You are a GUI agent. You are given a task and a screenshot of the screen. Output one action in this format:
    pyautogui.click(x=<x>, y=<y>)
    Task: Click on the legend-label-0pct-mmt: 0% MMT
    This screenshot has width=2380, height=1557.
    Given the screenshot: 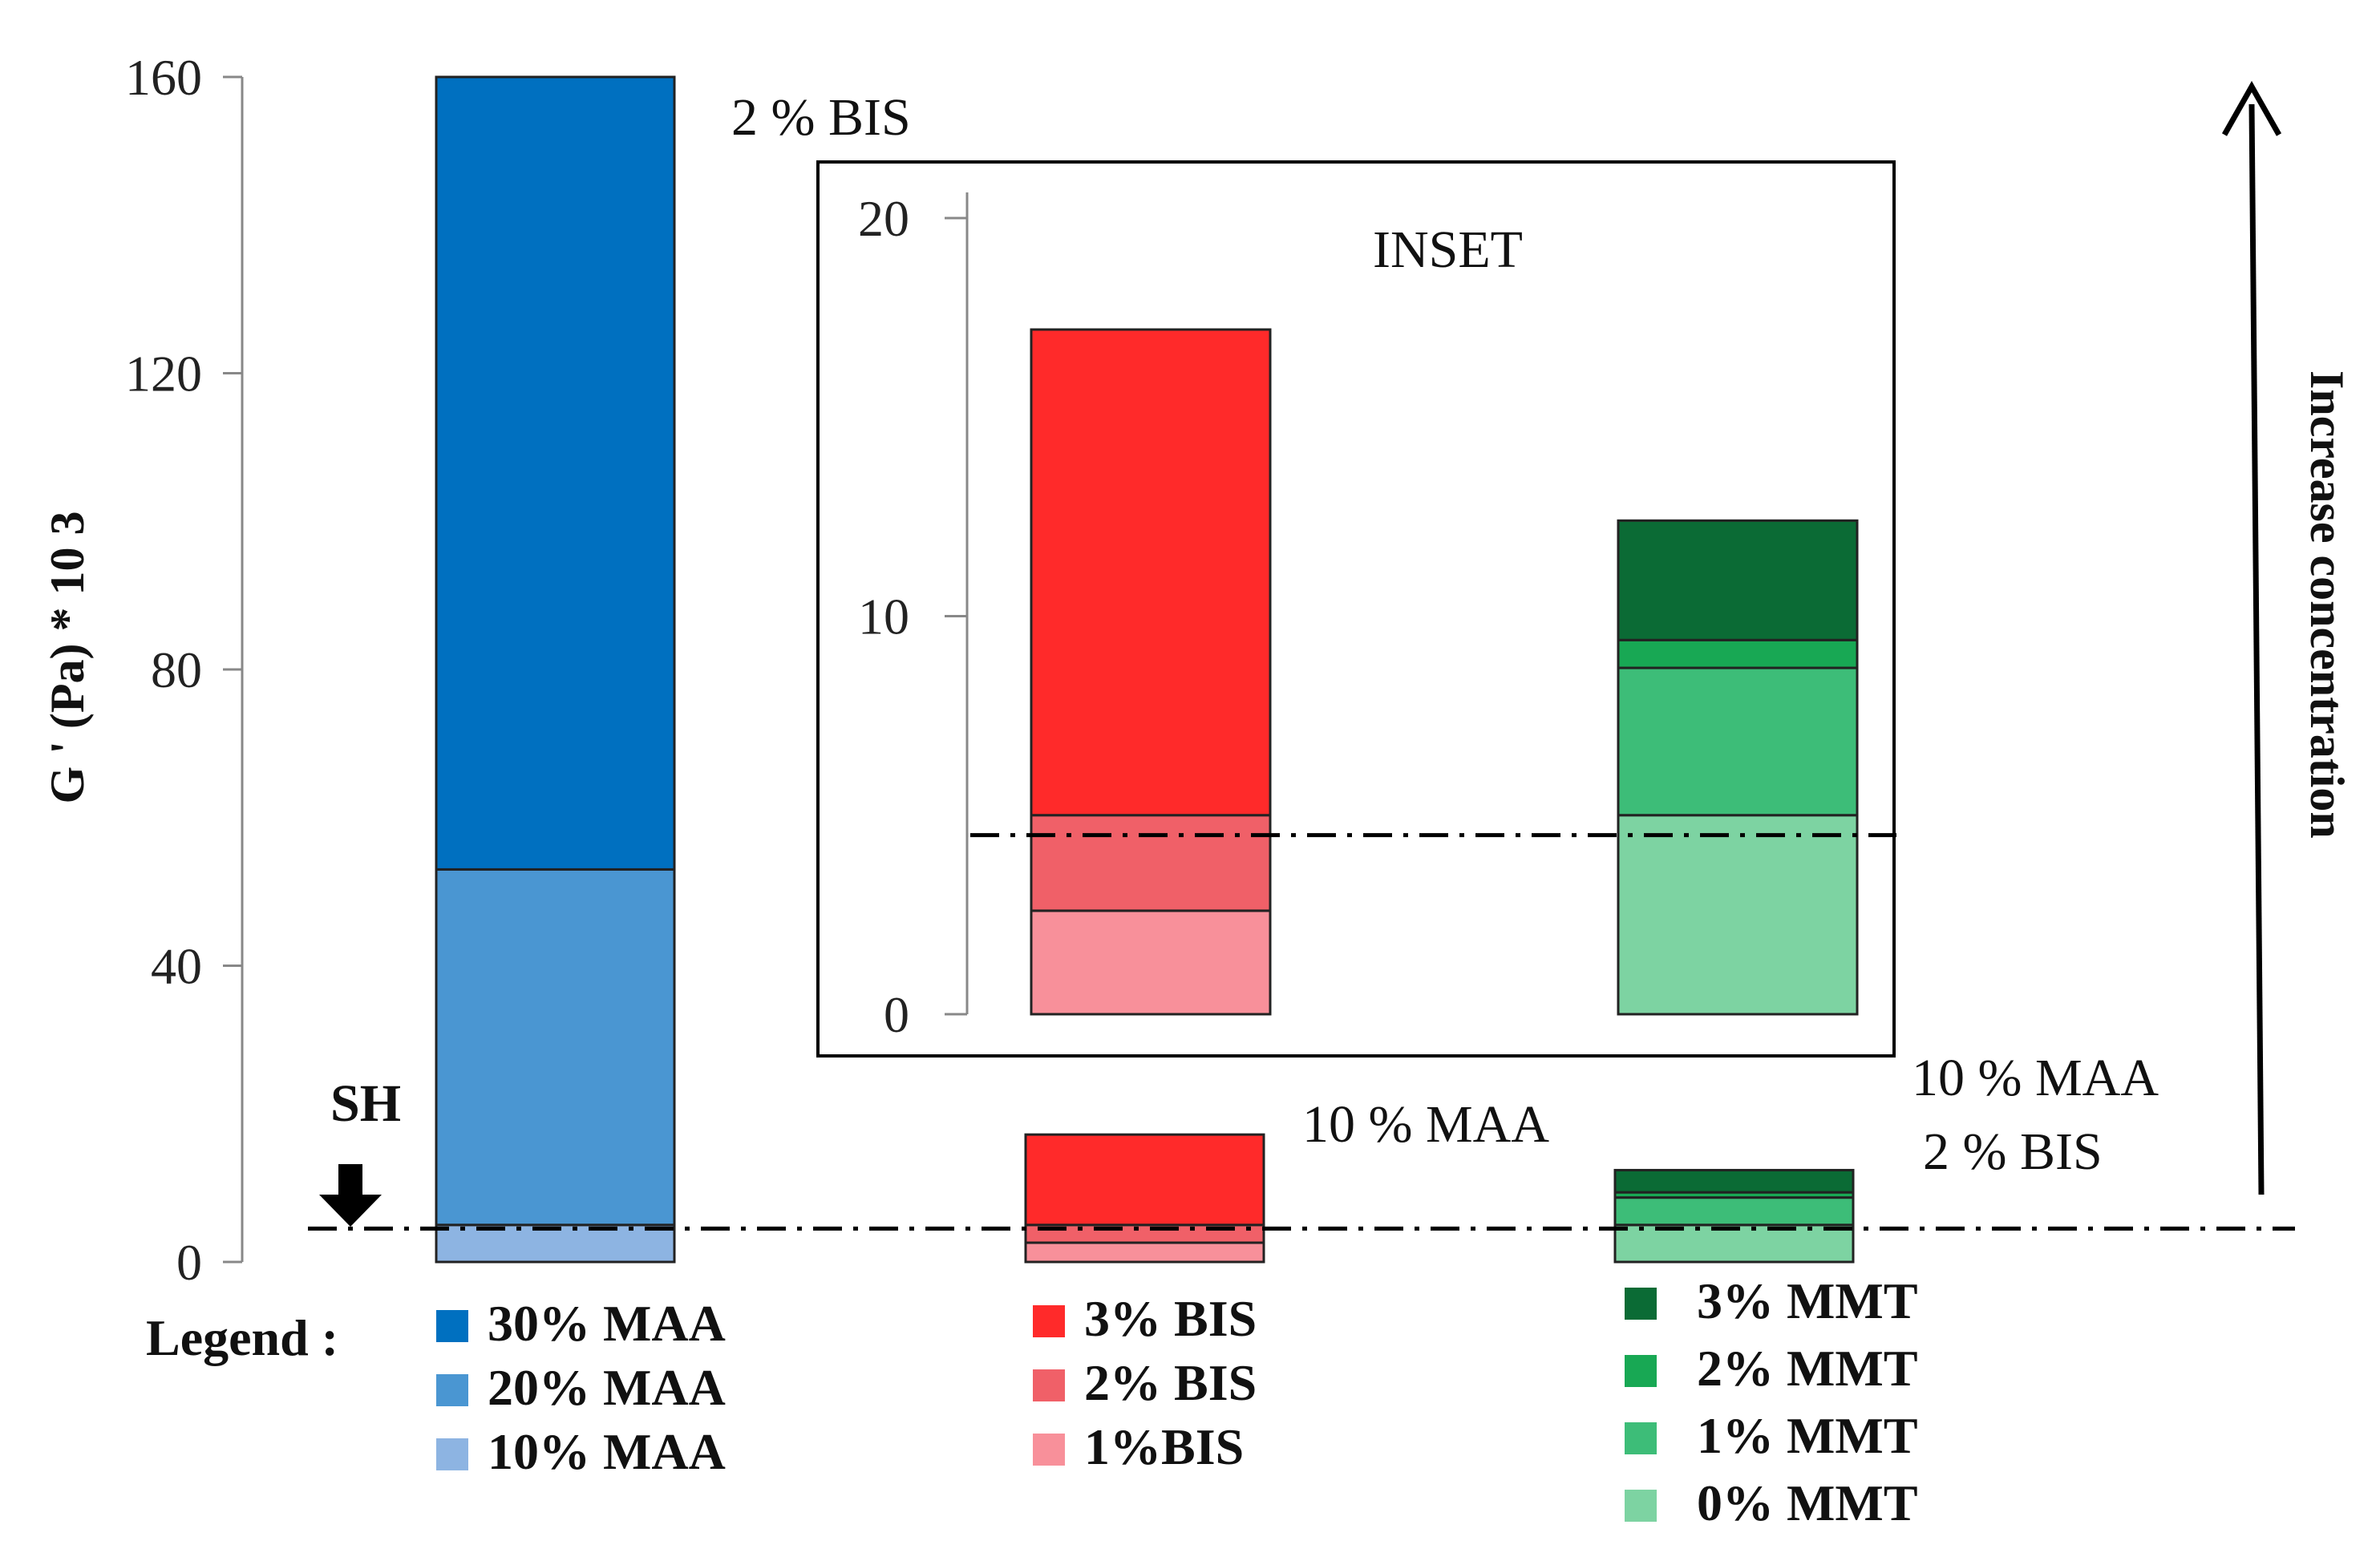 What is the action you would take?
    pyautogui.click(x=1807, y=1502)
    